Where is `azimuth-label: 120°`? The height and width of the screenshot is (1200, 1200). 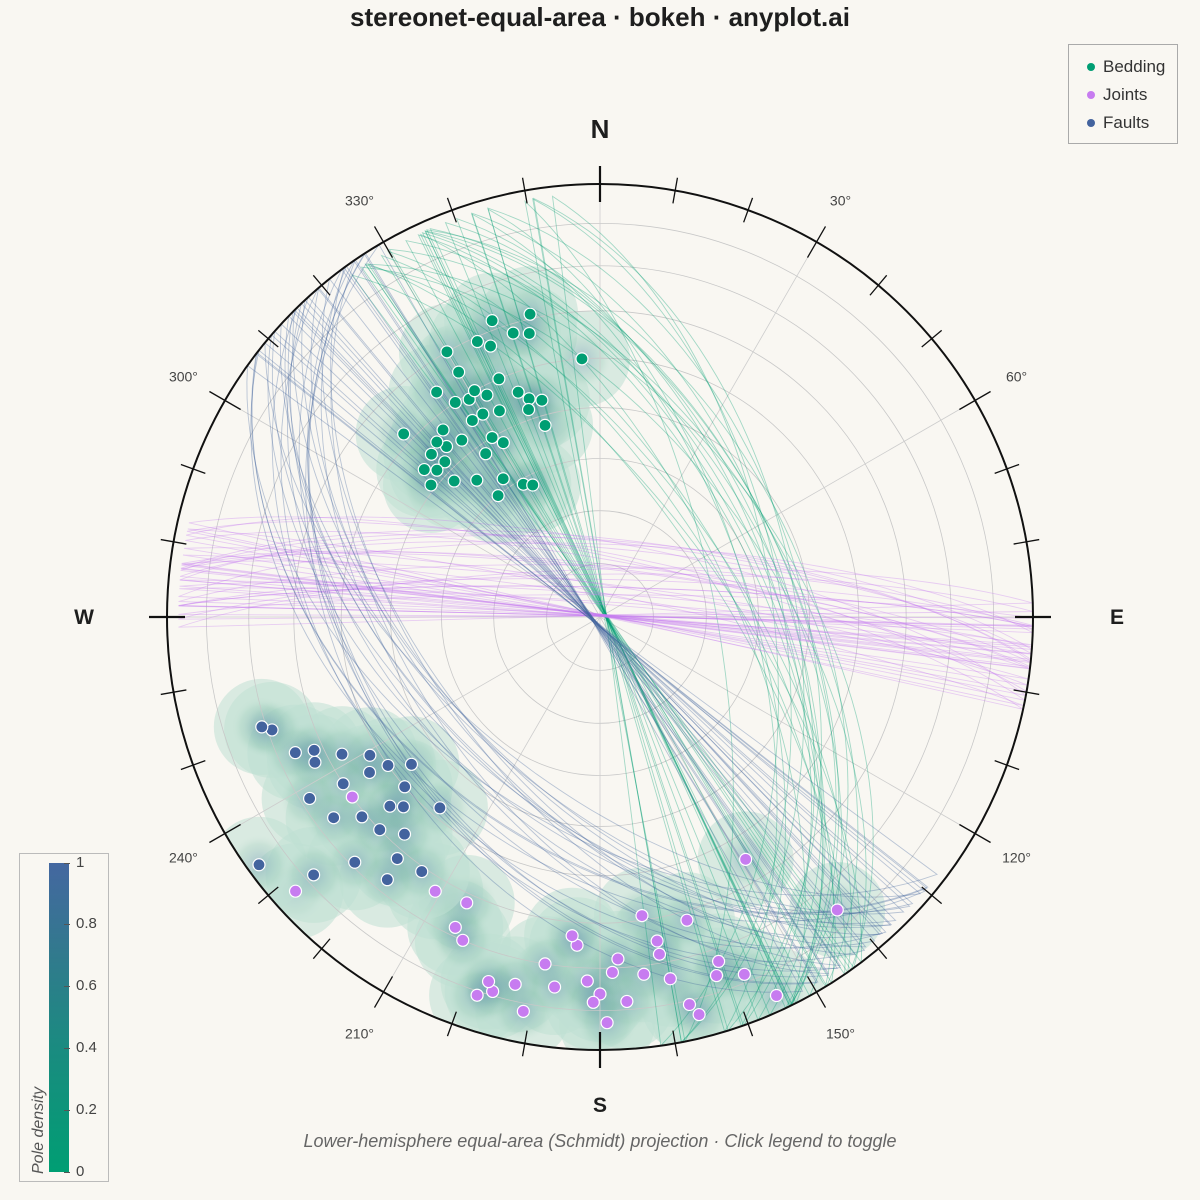 azimuth-label: 120° is located at coordinates (1016, 858).